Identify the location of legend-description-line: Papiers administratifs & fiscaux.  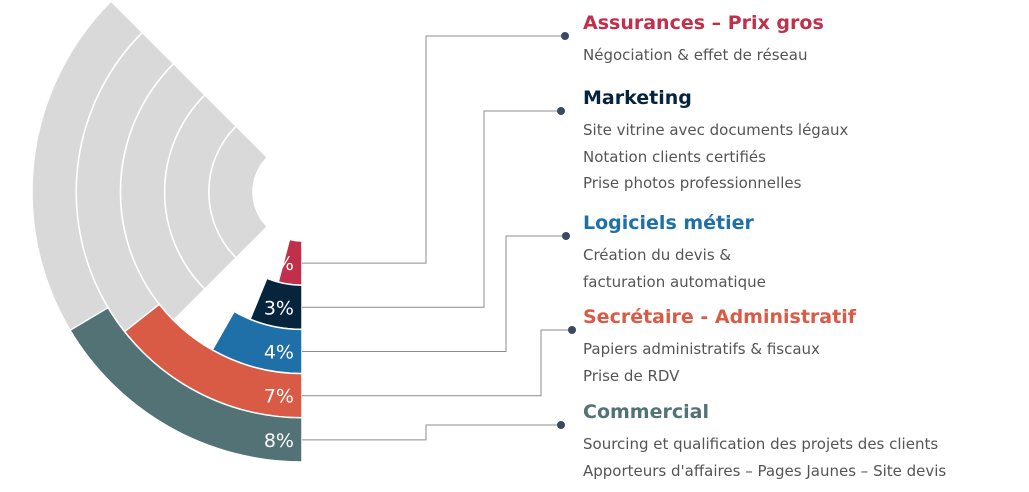
(701, 349).